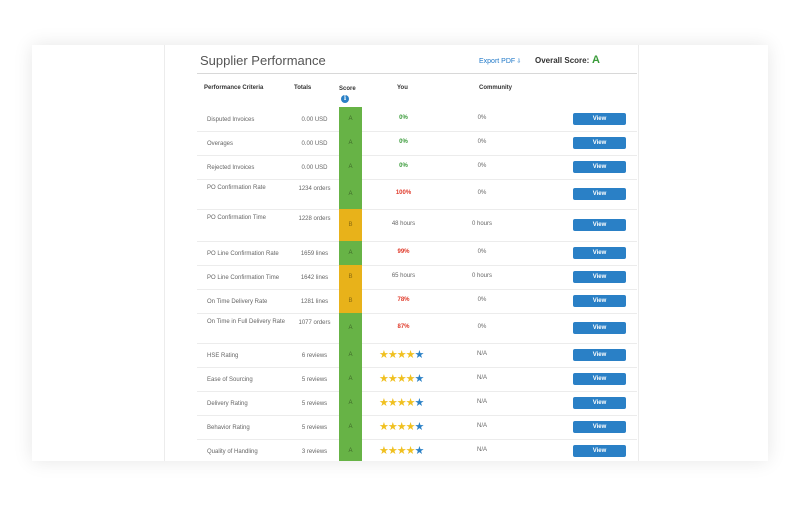 The width and height of the screenshot is (800, 507). I want to click on you-value: 48 hours, so click(403, 224).